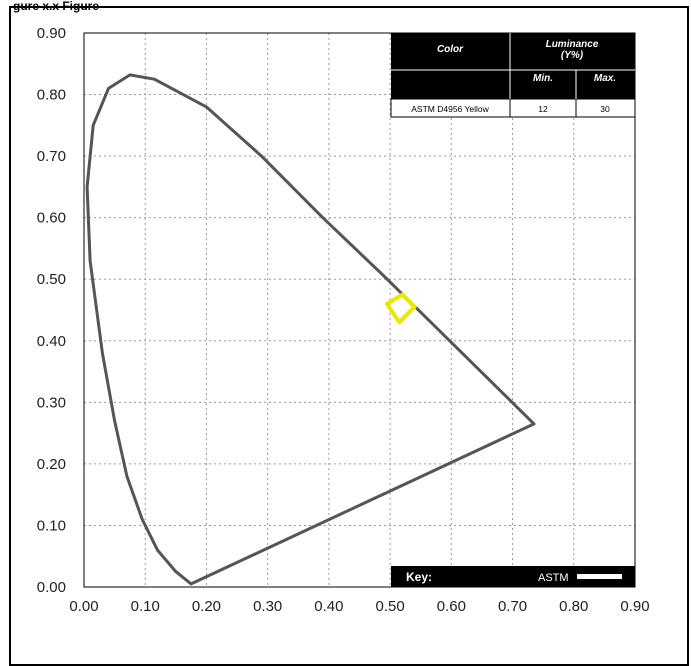 This screenshot has height=666, width=691. Describe the element at coordinates (56, 6) in the screenshot. I see `figure-caption: gure x.x Figure` at that location.